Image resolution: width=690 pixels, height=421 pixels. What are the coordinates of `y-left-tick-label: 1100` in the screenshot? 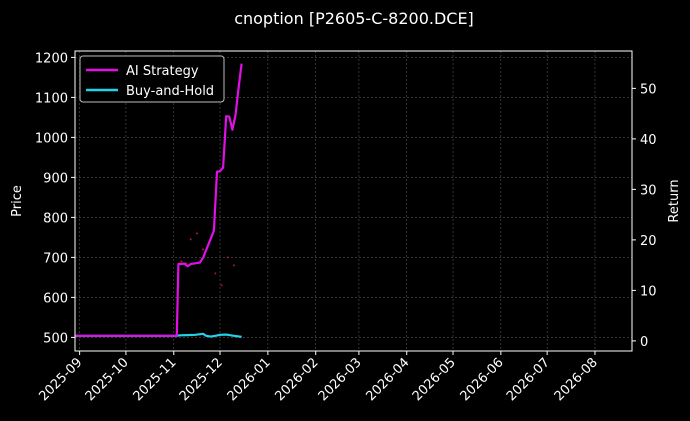 It's located at (51, 98).